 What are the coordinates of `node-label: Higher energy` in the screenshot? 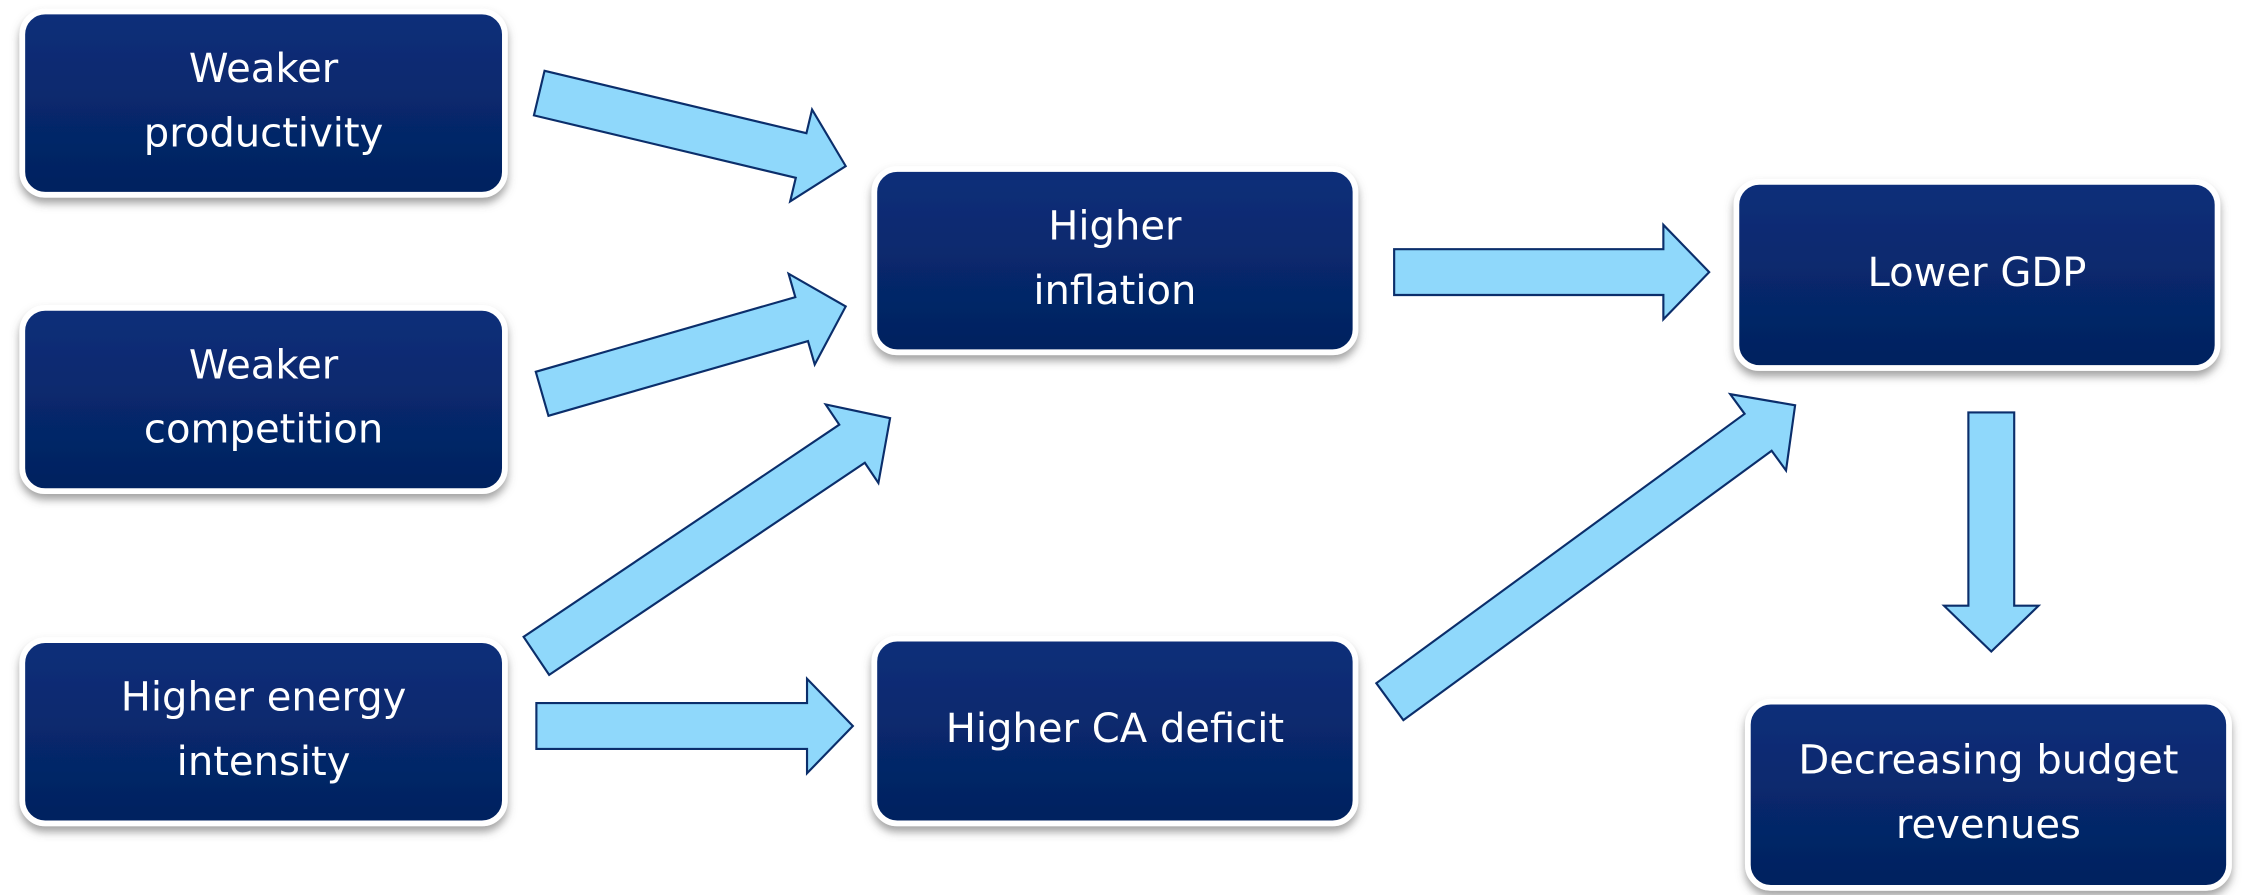 It's located at (264, 698).